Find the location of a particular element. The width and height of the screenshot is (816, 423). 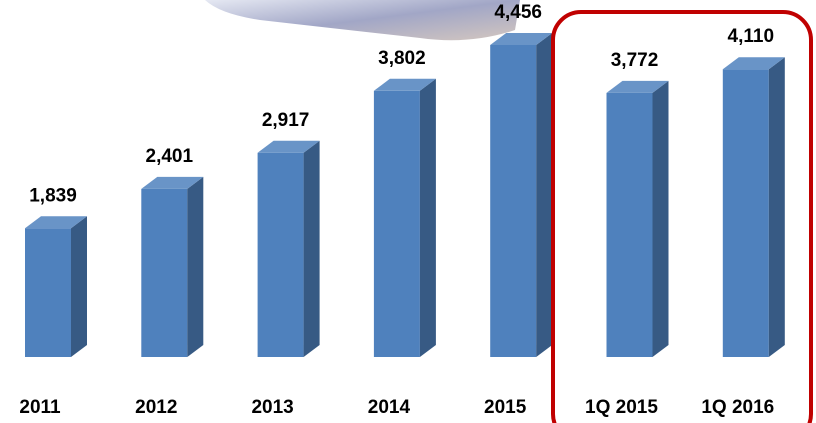

value-label: 3,772 is located at coordinates (635, 60).